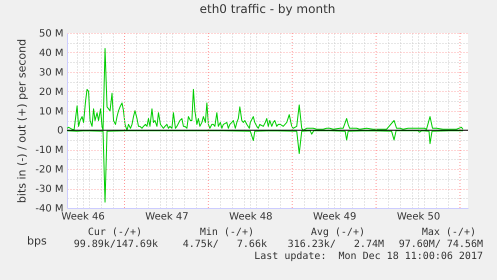  Describe the element at coordinates (60, 131) in the screenshot. I see `y-tick-label: 0` at that location.